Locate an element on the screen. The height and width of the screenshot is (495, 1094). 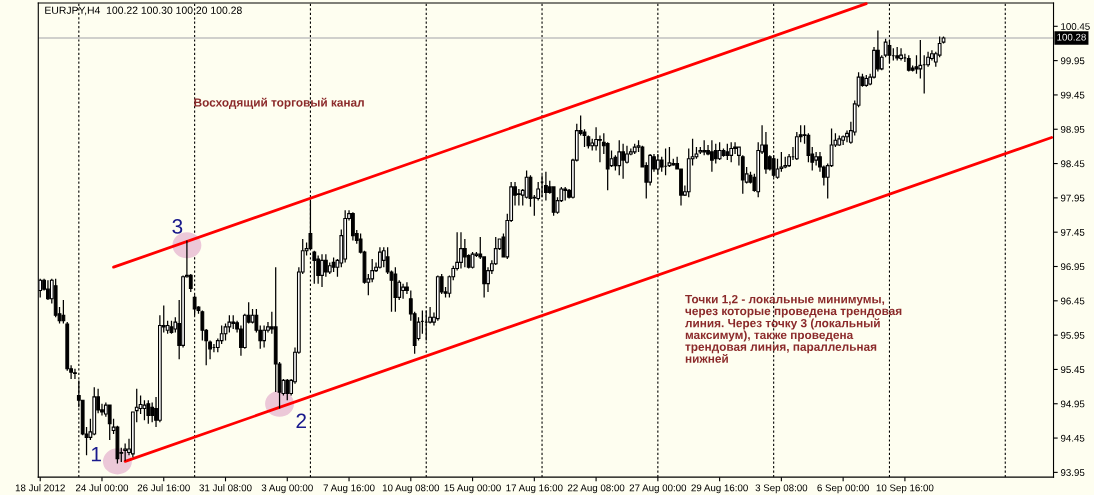
ref-line-label: 100.28 is located at coordinates (1071, 37).